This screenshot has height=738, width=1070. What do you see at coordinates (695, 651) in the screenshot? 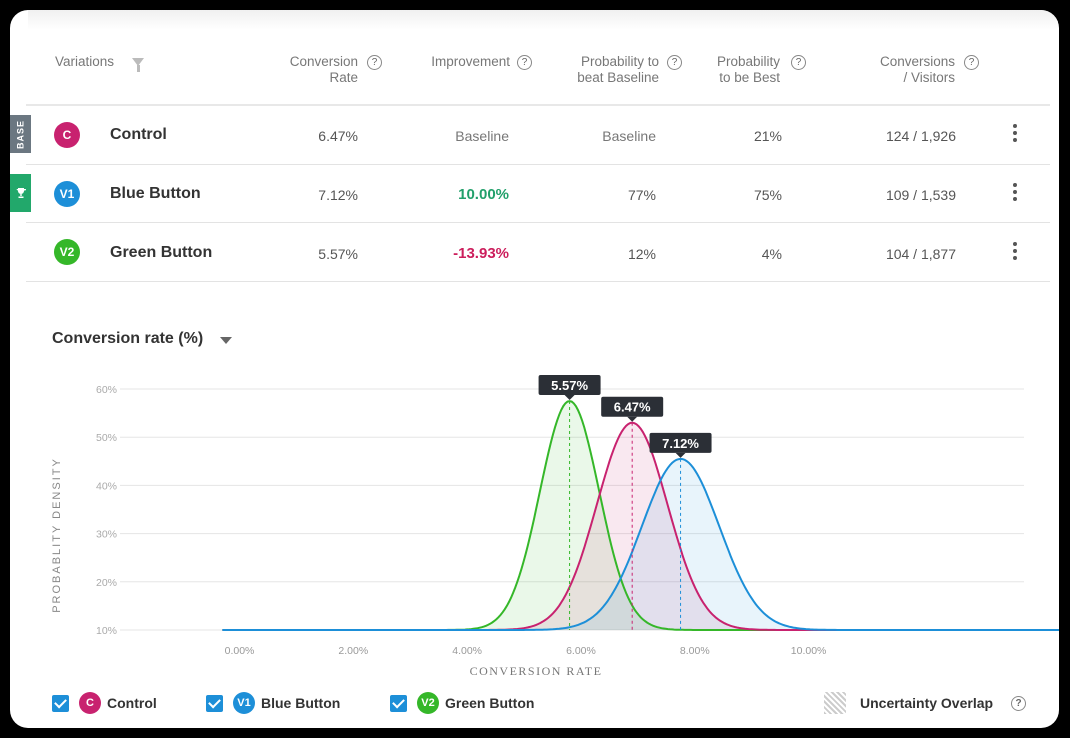
I see `x-tick-label: 8.00%` at bounding box center [695, 651].